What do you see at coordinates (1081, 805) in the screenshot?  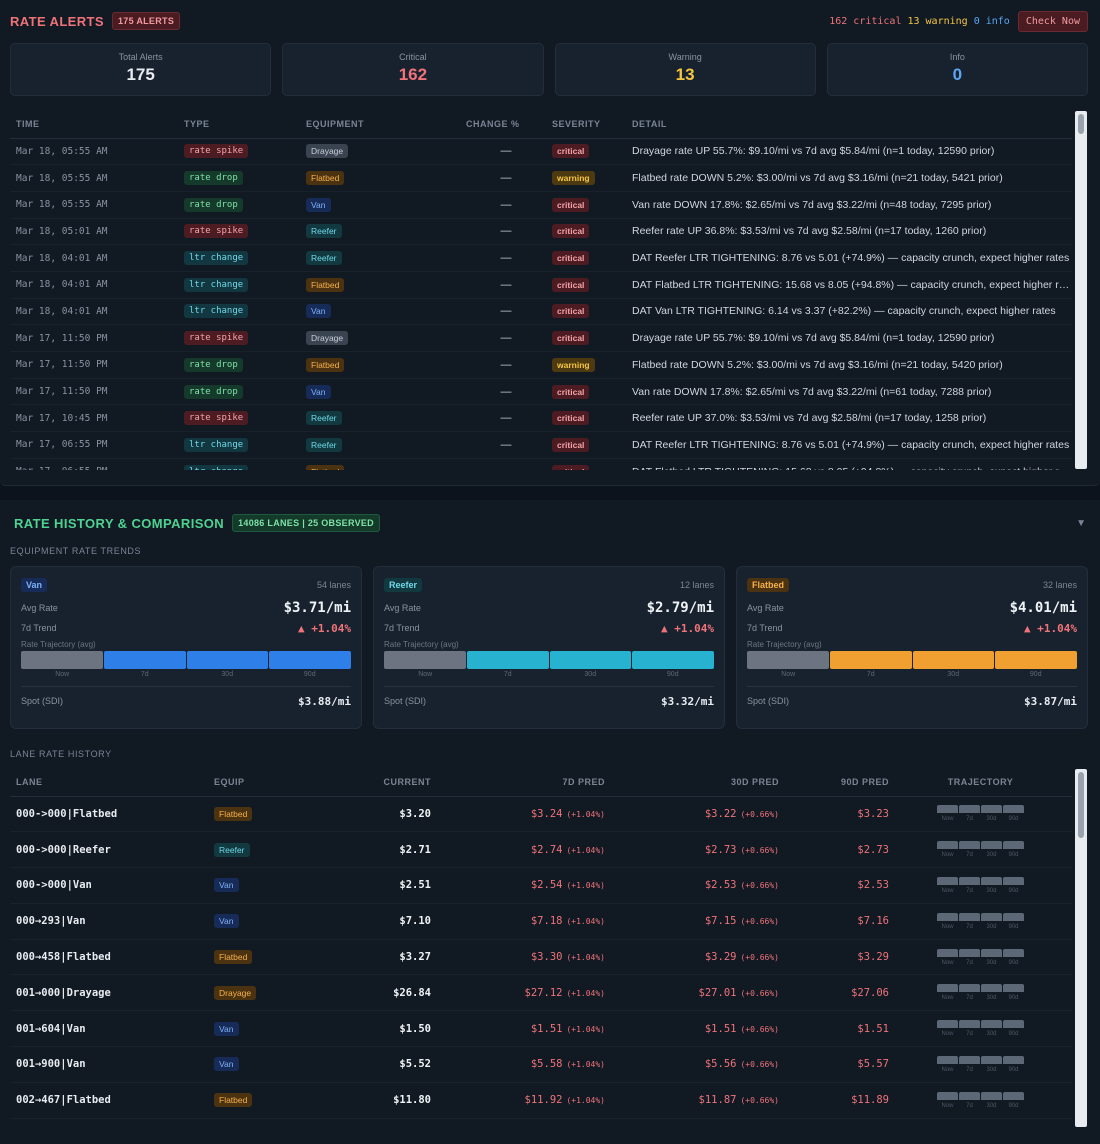 I see `lanes-scroll-thumb` at bounding box center [1081, 805].